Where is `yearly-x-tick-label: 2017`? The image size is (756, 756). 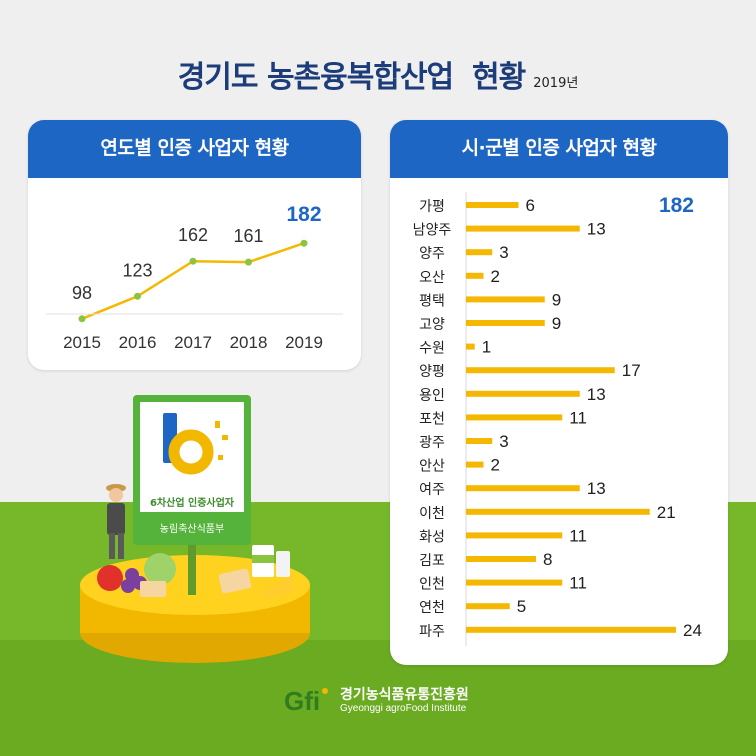 yearly-x-tick-label: 2017 is located at coordinates (193, 342).